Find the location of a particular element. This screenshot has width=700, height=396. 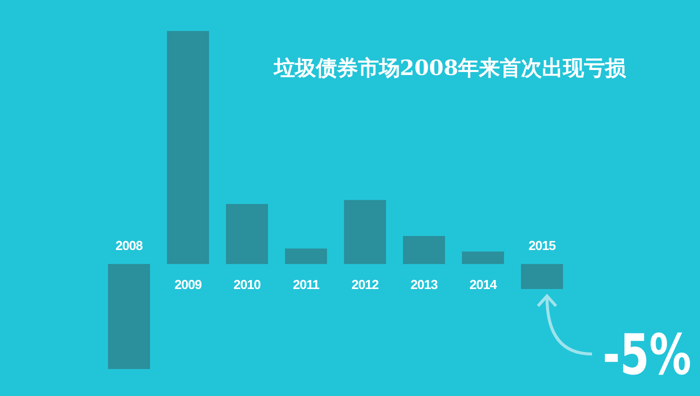

x-tick-label: 2010 is located at coordinates (247, 284).